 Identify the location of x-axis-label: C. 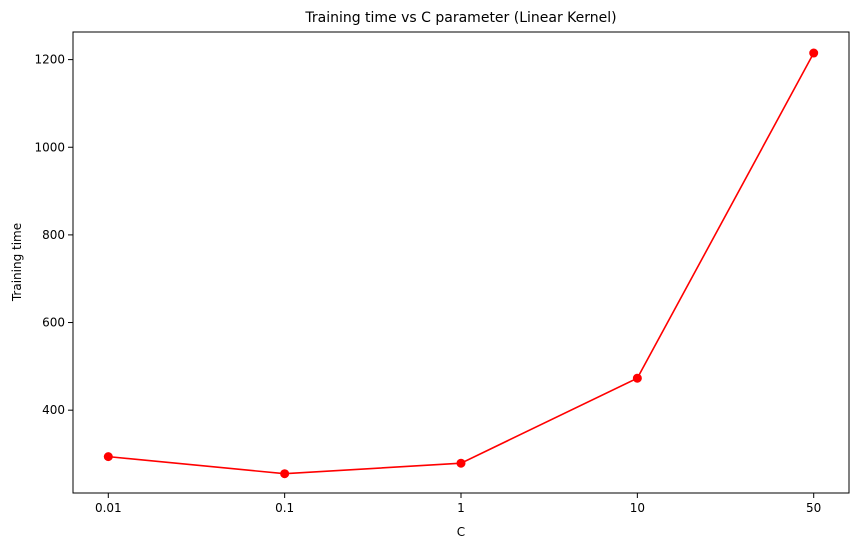
(461, 532).